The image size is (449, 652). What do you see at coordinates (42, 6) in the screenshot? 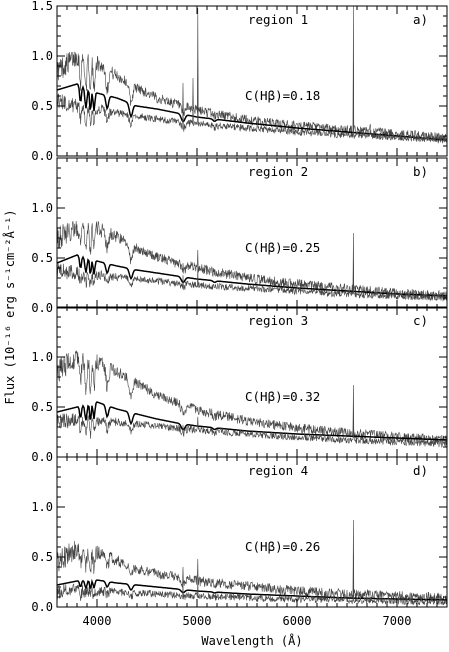
I see `y-tick-label: 1.5` at bounding box center [42, 6].